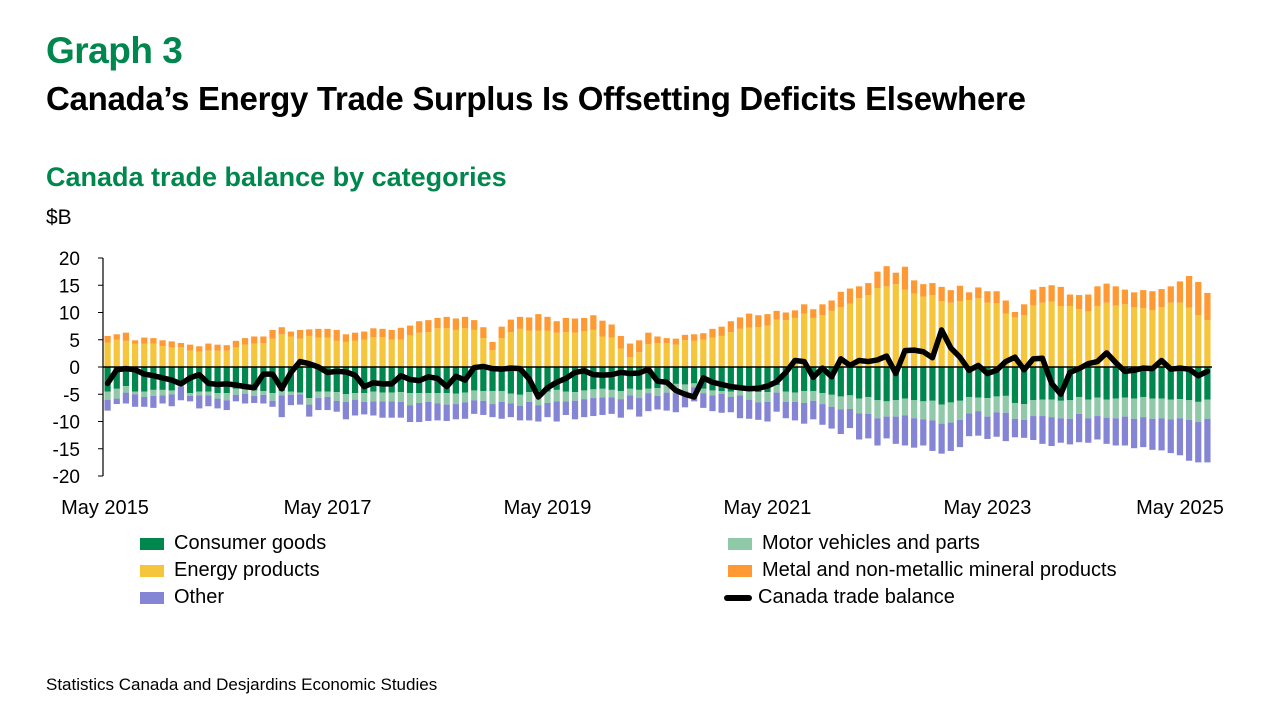 Image resolution: width=1280 pixels, height=720 pixels. Describe the element at coordinates (114, 50) in the screenshot. I see `graph-label: Graph 3` at that location.